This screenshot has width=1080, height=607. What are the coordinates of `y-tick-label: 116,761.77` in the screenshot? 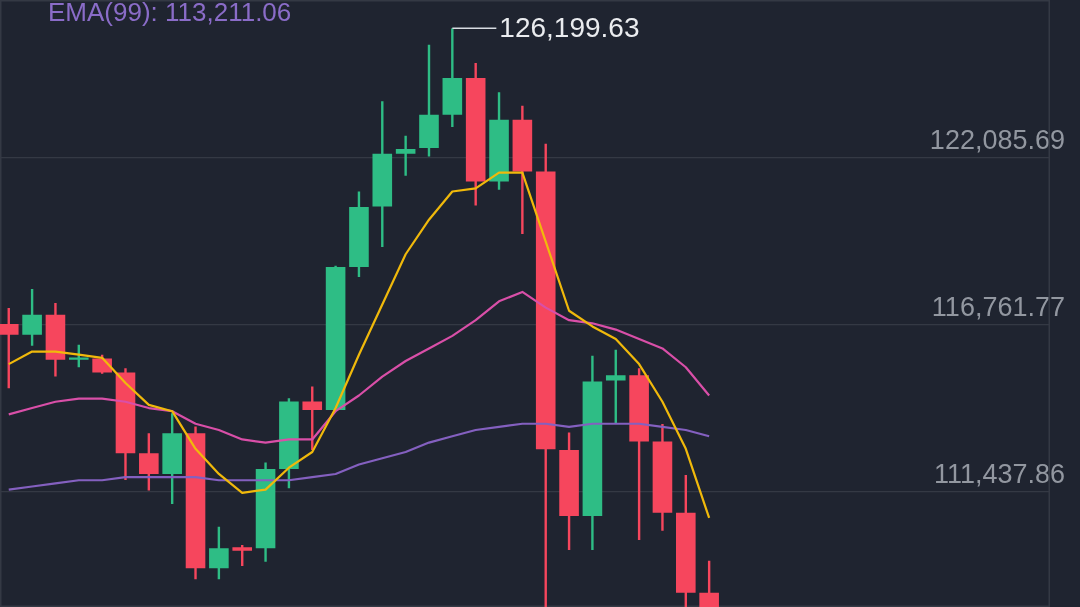 It's located at (998, 306).